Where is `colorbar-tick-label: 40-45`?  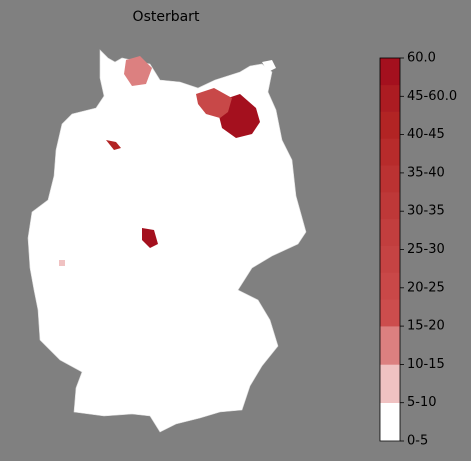 colorbar-tick-label: 40-45 is located at coordinates (426, 134).